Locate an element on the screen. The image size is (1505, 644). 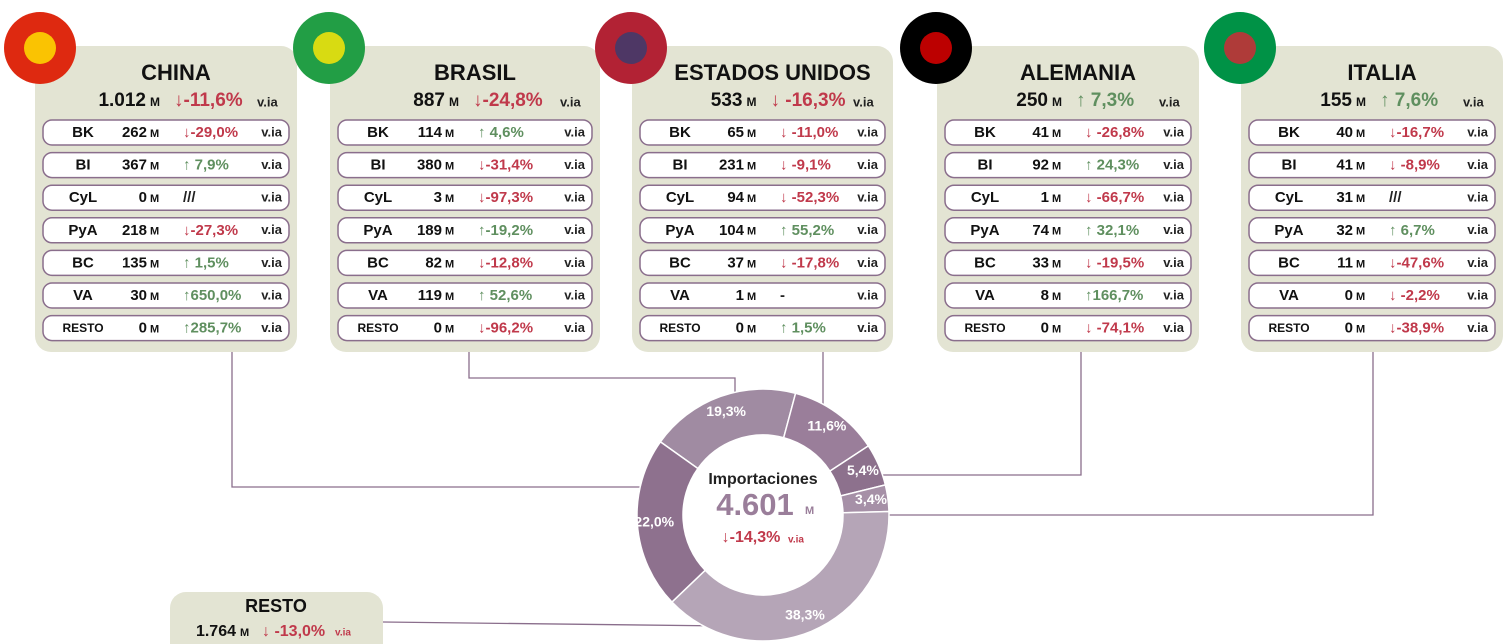
row-category: RESTO is located at coordinates (82, 328).